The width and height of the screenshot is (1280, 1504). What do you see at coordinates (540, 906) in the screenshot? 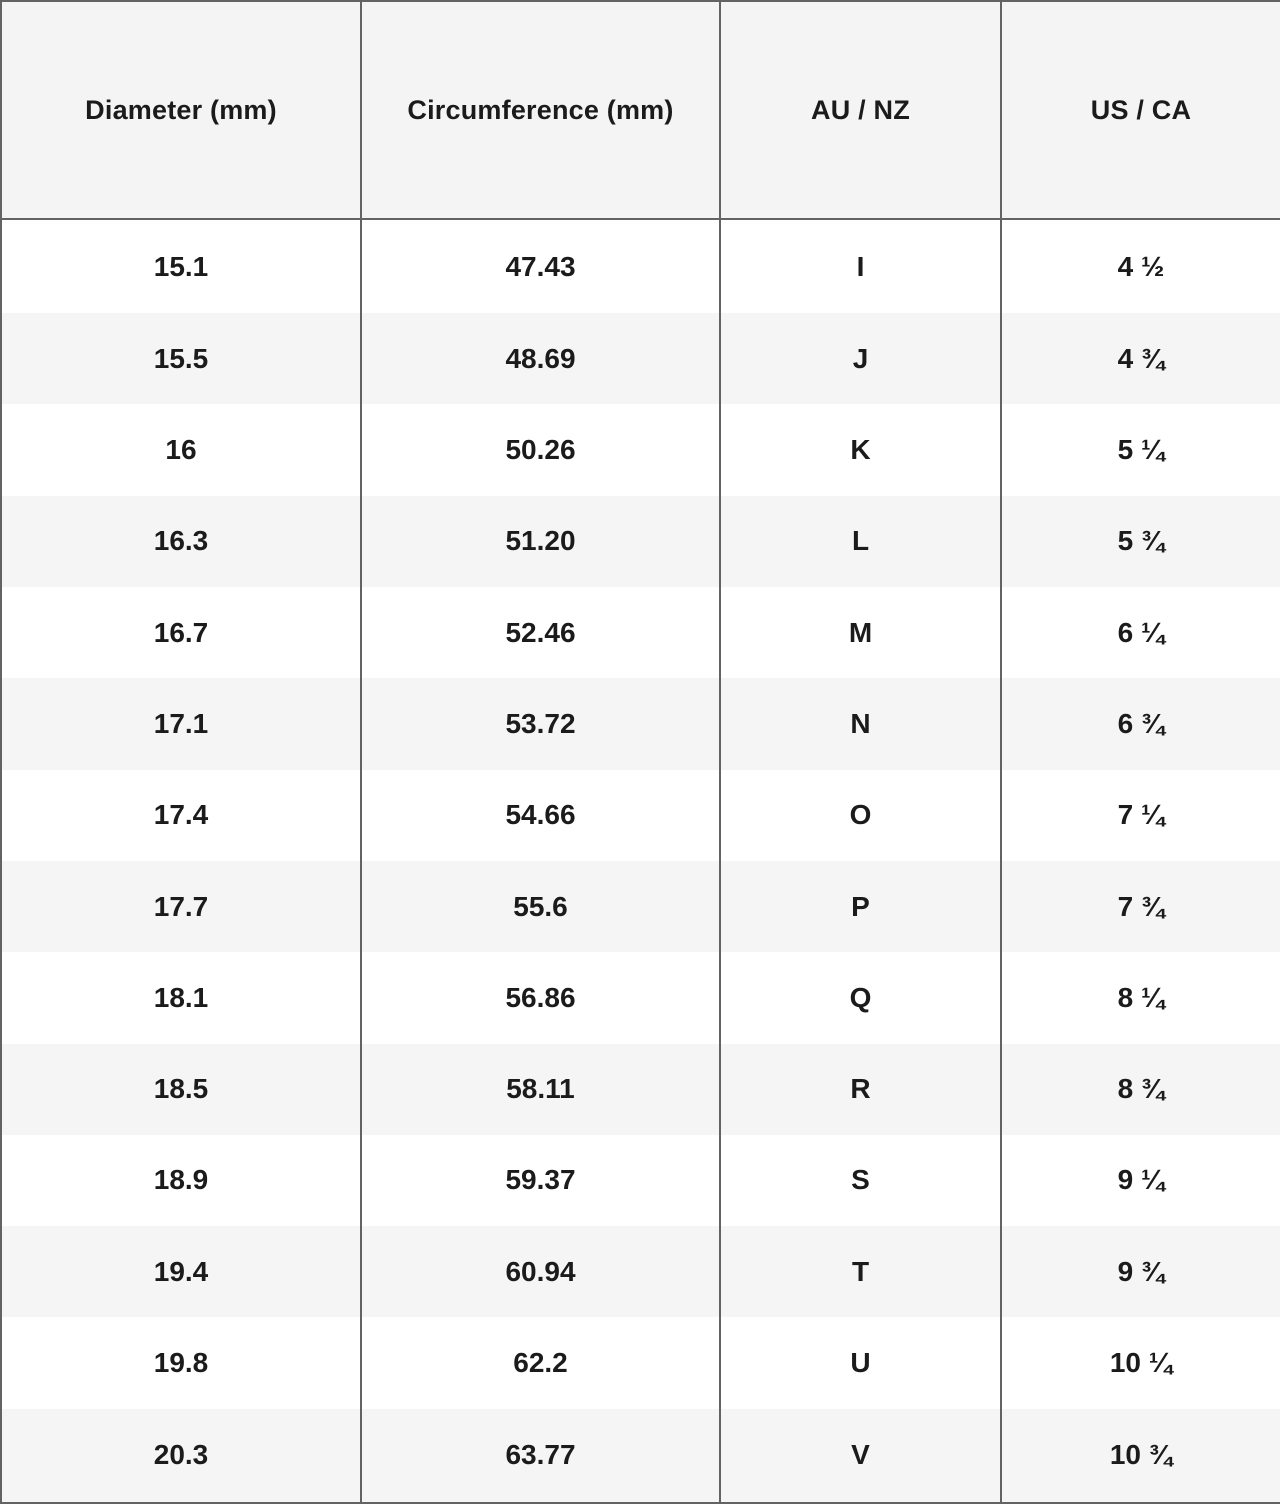
I see `cell-circumference: 55.6` at bounding box center [540, 906].